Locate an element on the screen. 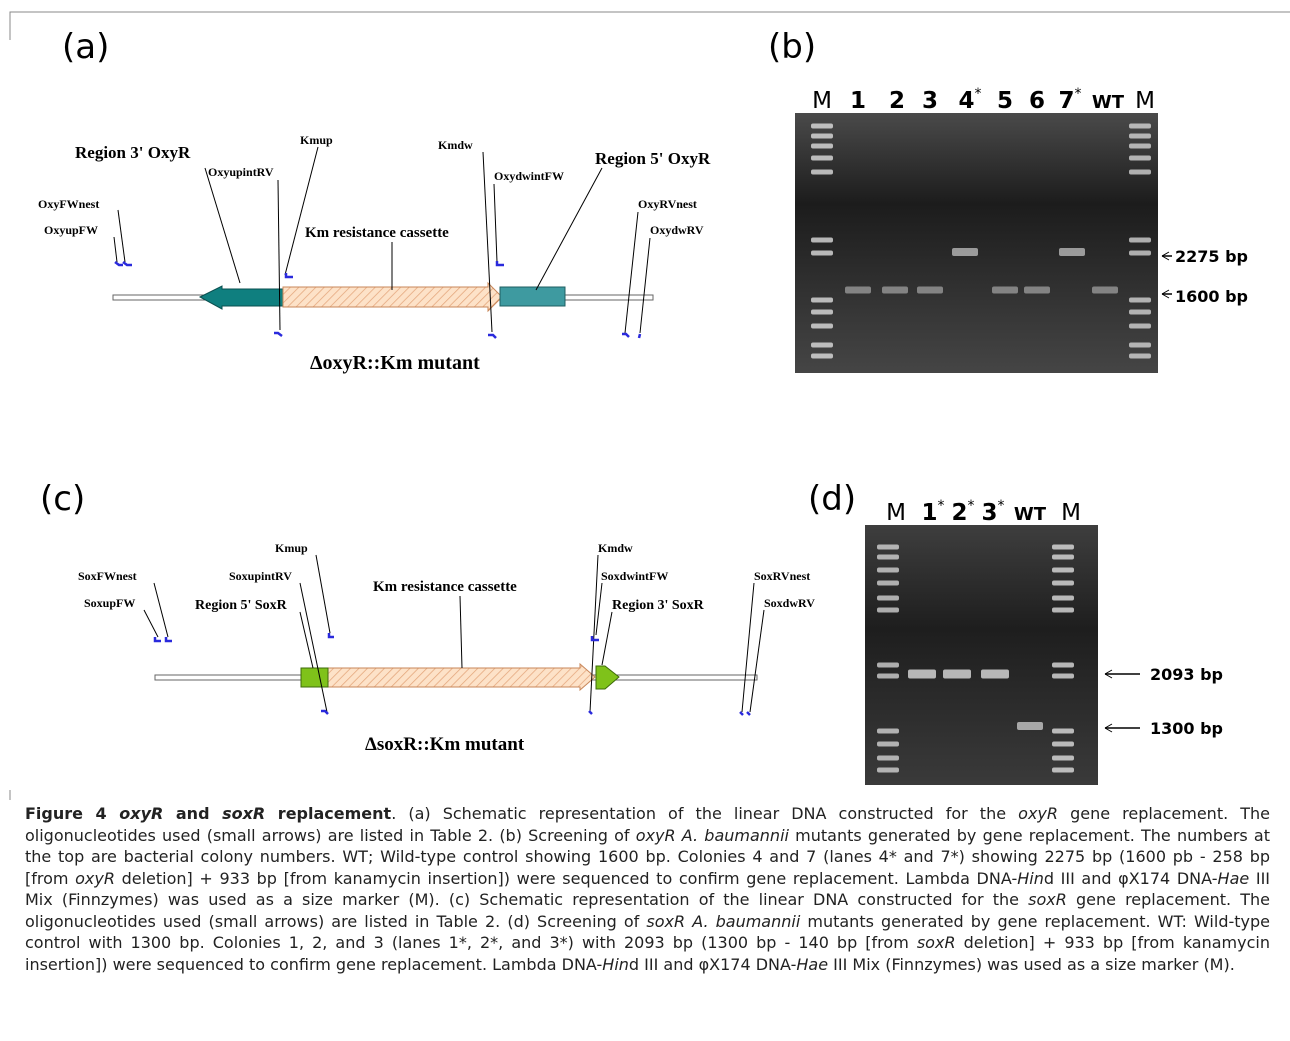 The image size is (1290, 1041). primer-marks is located at coordinates (378, 300).